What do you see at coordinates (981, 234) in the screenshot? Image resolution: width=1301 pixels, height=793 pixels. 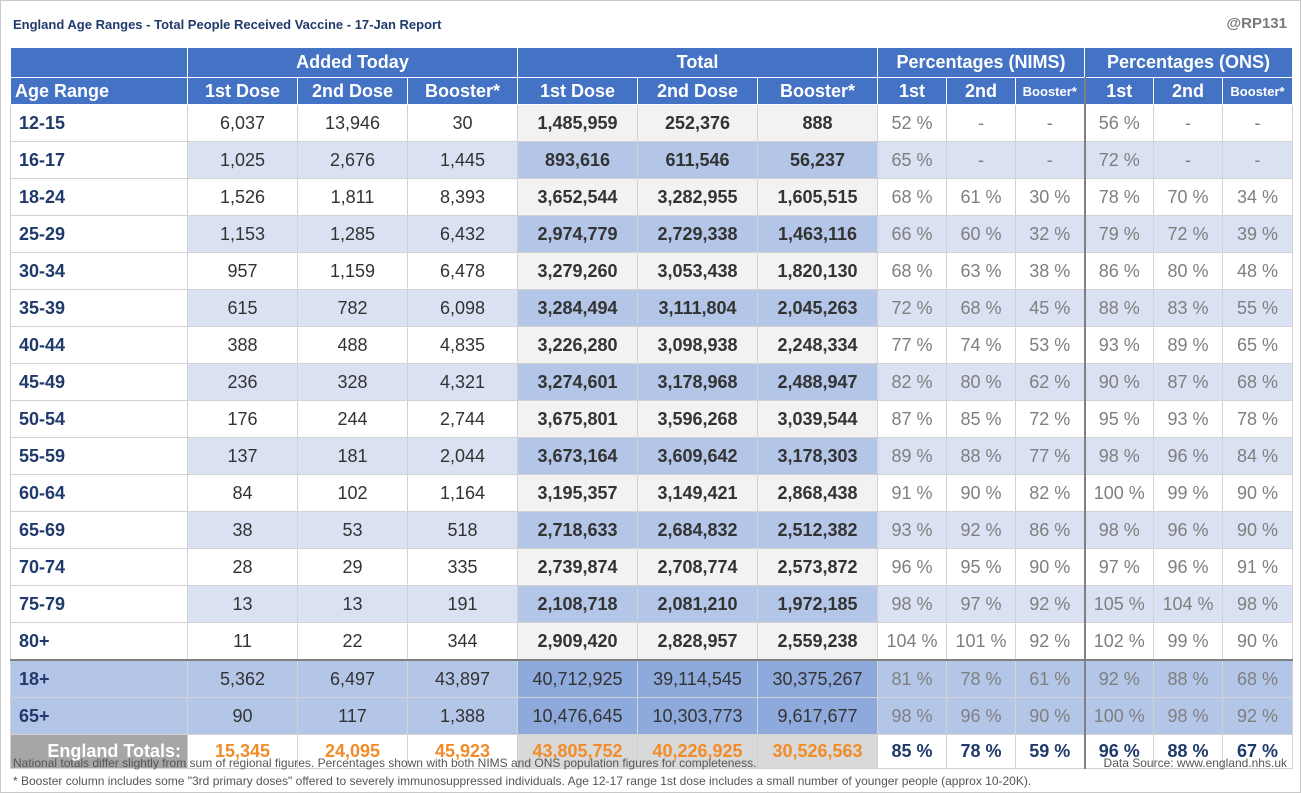 I see `cell-nims-second: 60 %` at bounding box center [981, 234].